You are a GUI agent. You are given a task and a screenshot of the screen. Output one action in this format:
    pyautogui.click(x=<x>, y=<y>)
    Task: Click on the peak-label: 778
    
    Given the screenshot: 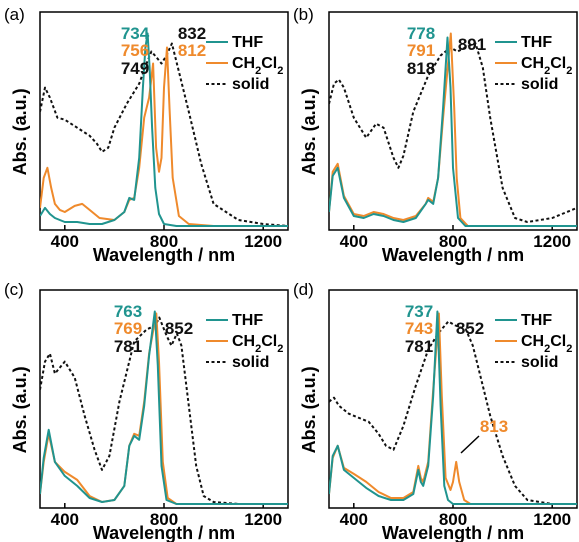 What is the action you would take?
    pyautogui.click(x=421, y=33)
    